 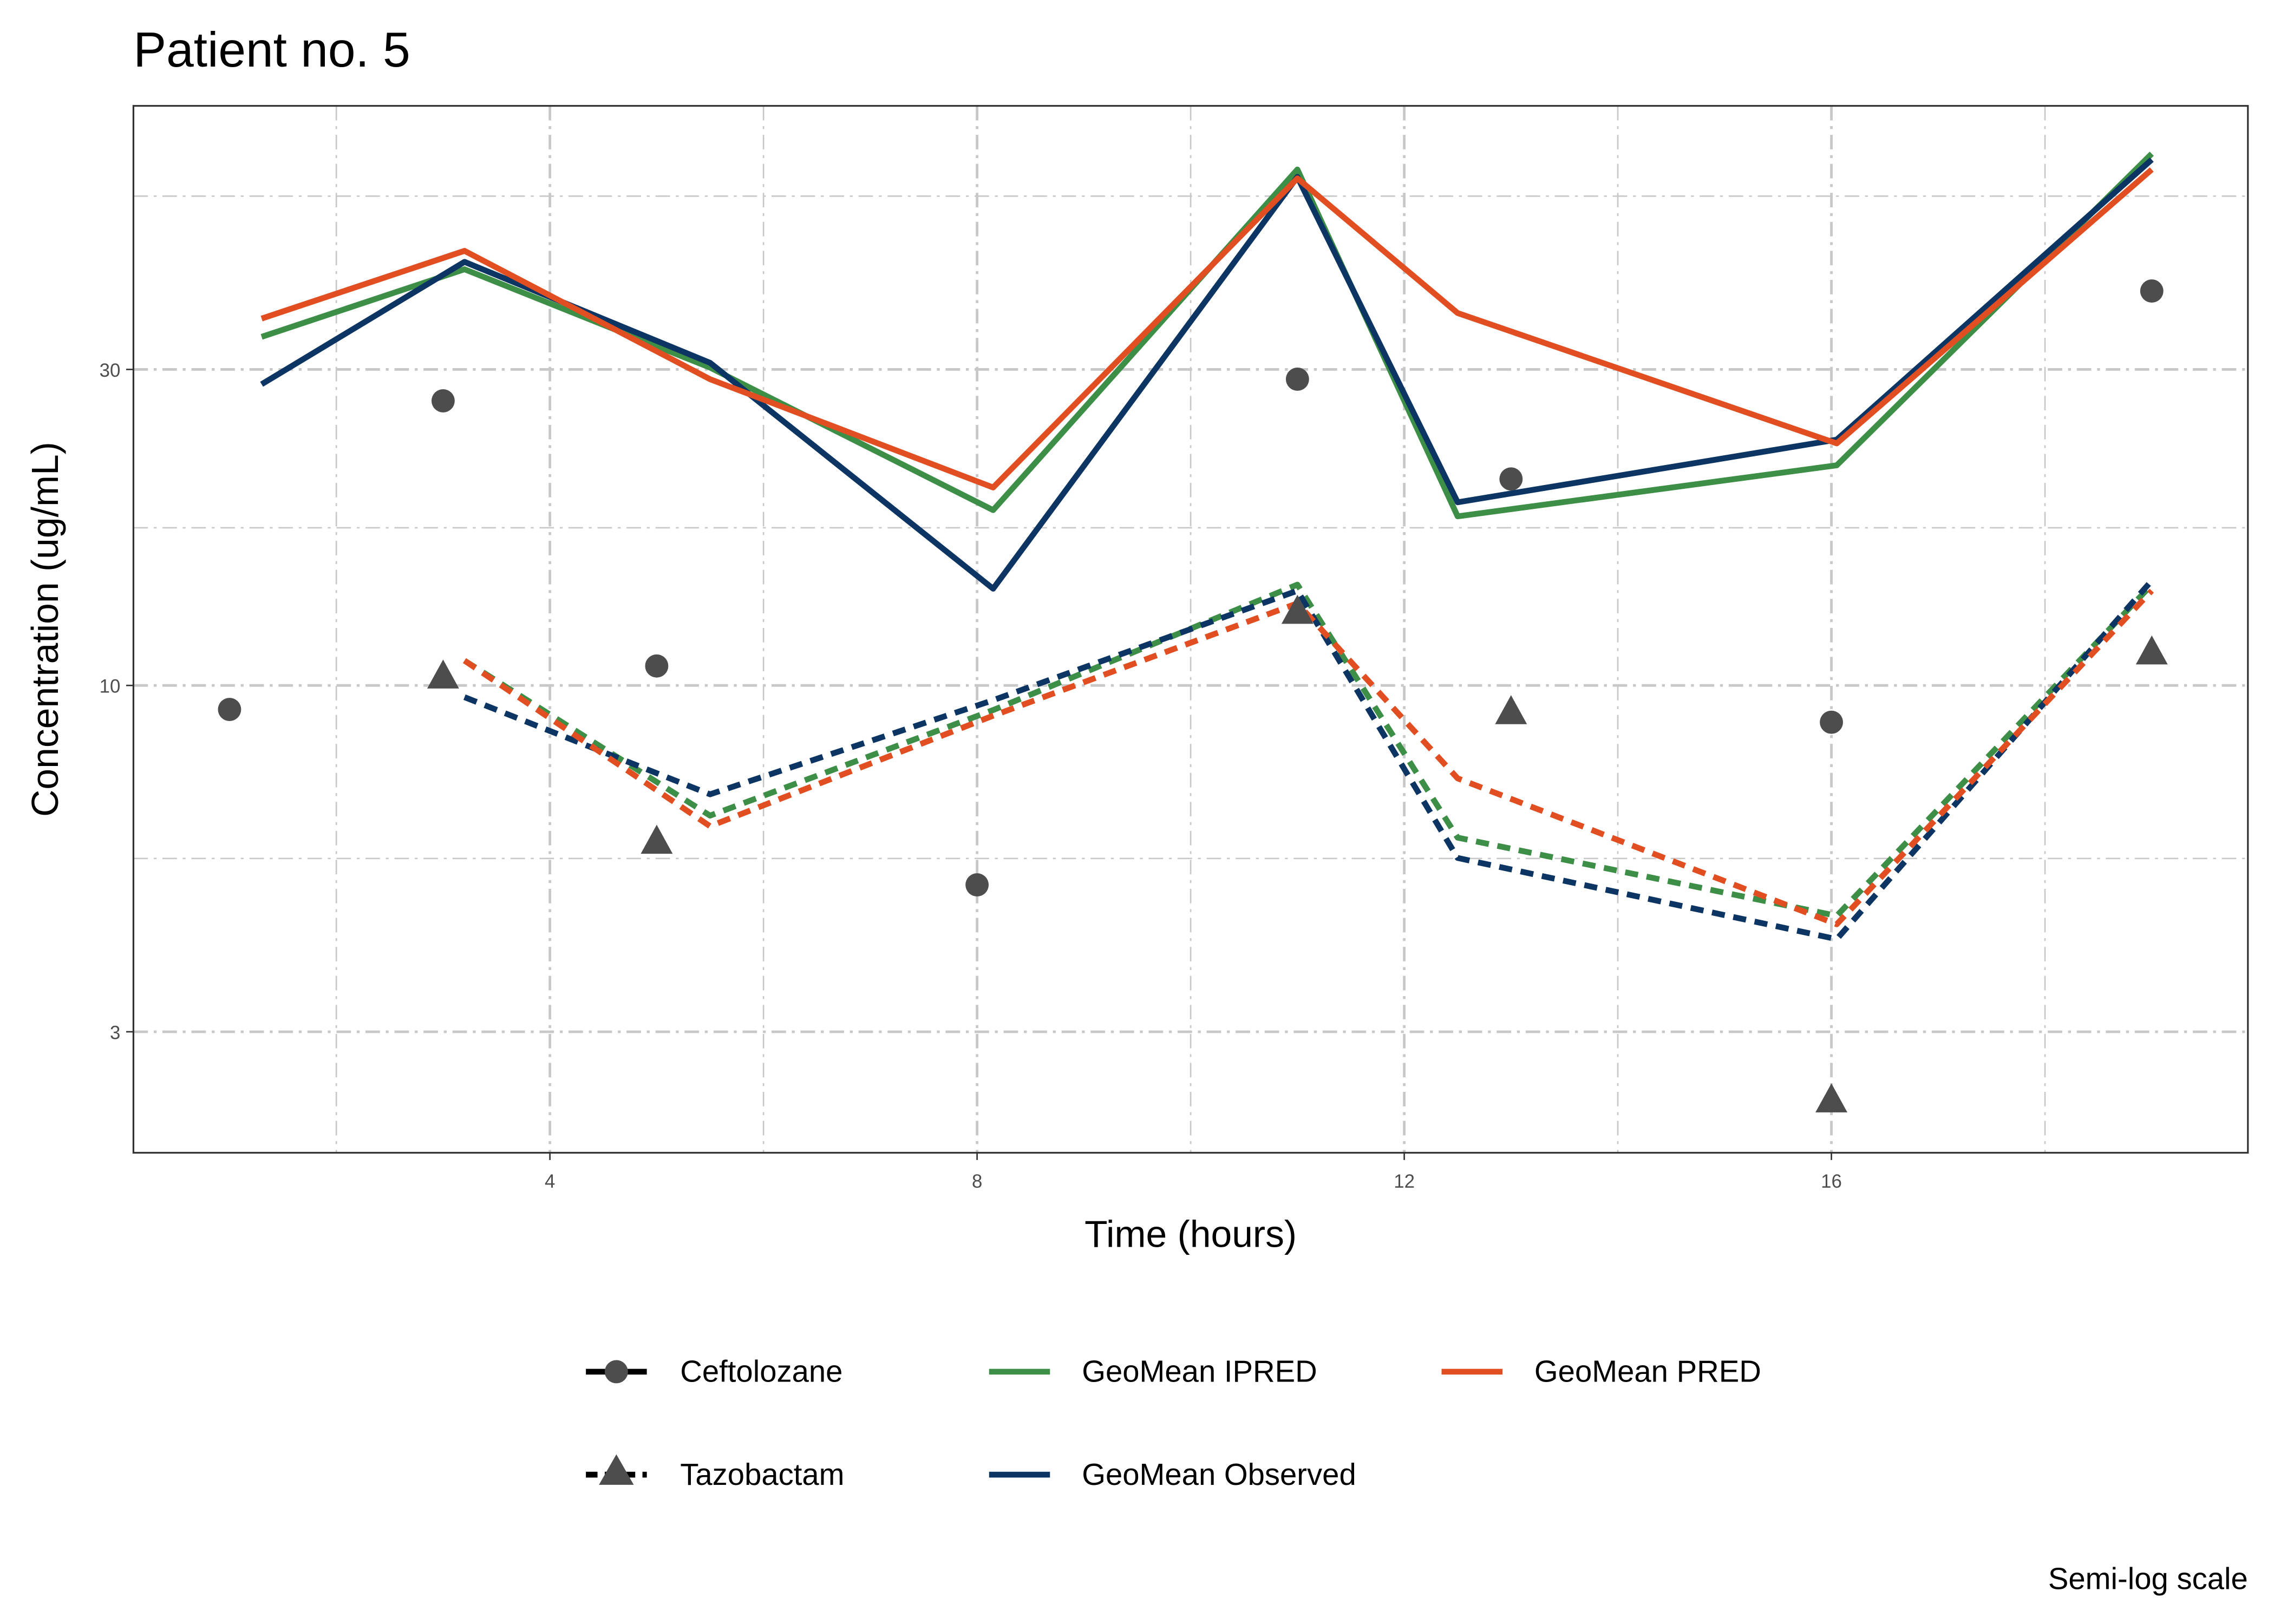 I want to click on x-tick-label: 16, so click(x=1832, y=1181).